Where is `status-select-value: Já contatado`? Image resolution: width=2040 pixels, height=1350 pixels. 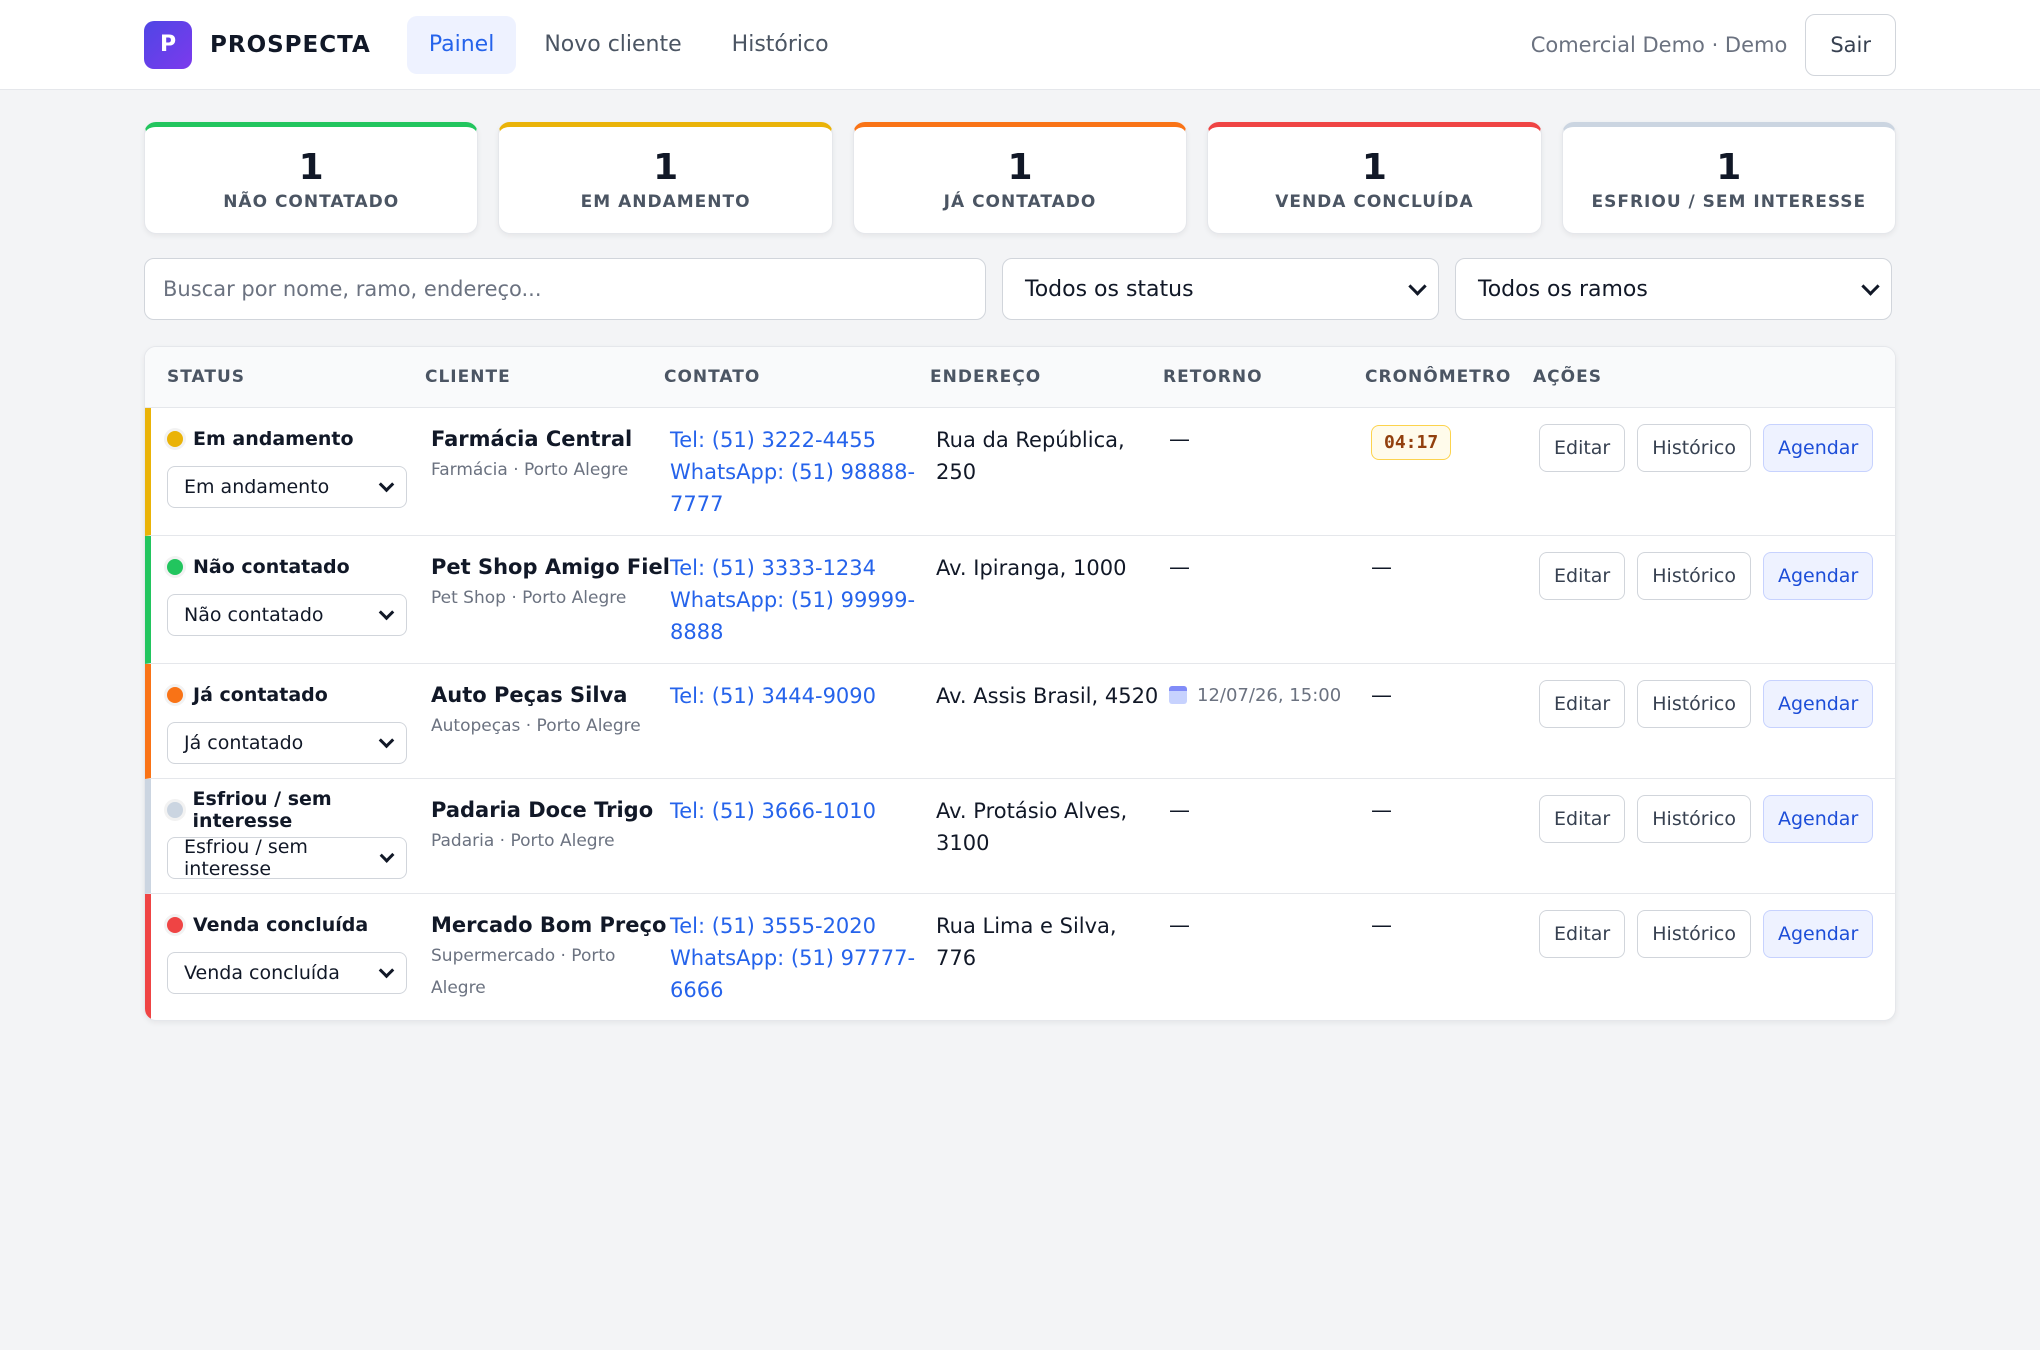
status-select-value: Já contatado is located at coordinates (244, 743).